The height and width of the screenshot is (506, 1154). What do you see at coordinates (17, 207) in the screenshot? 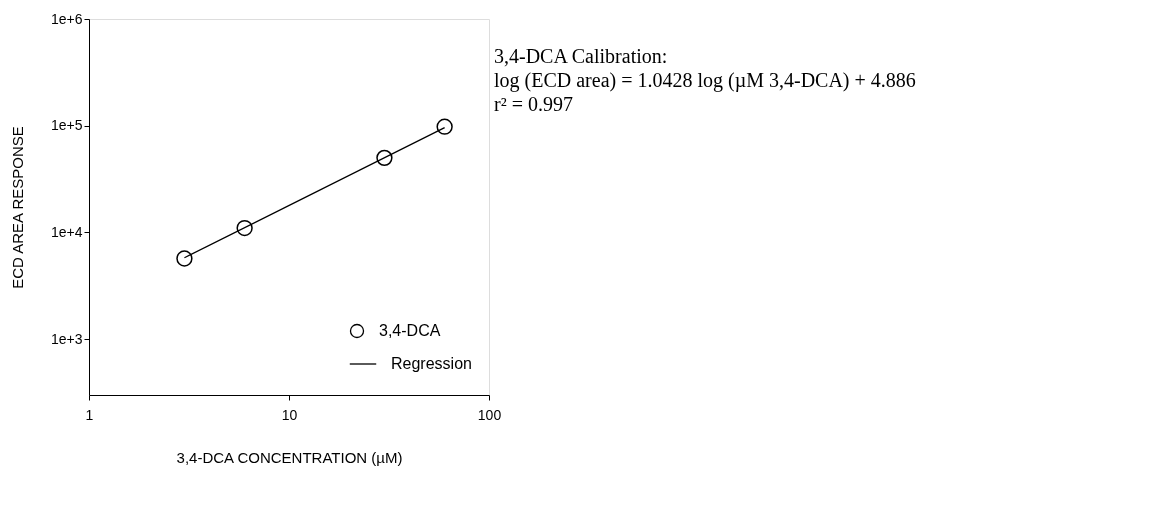
I see `y-axis-title: ECD AREA RESPONSE` at bounding box center [17, 207].